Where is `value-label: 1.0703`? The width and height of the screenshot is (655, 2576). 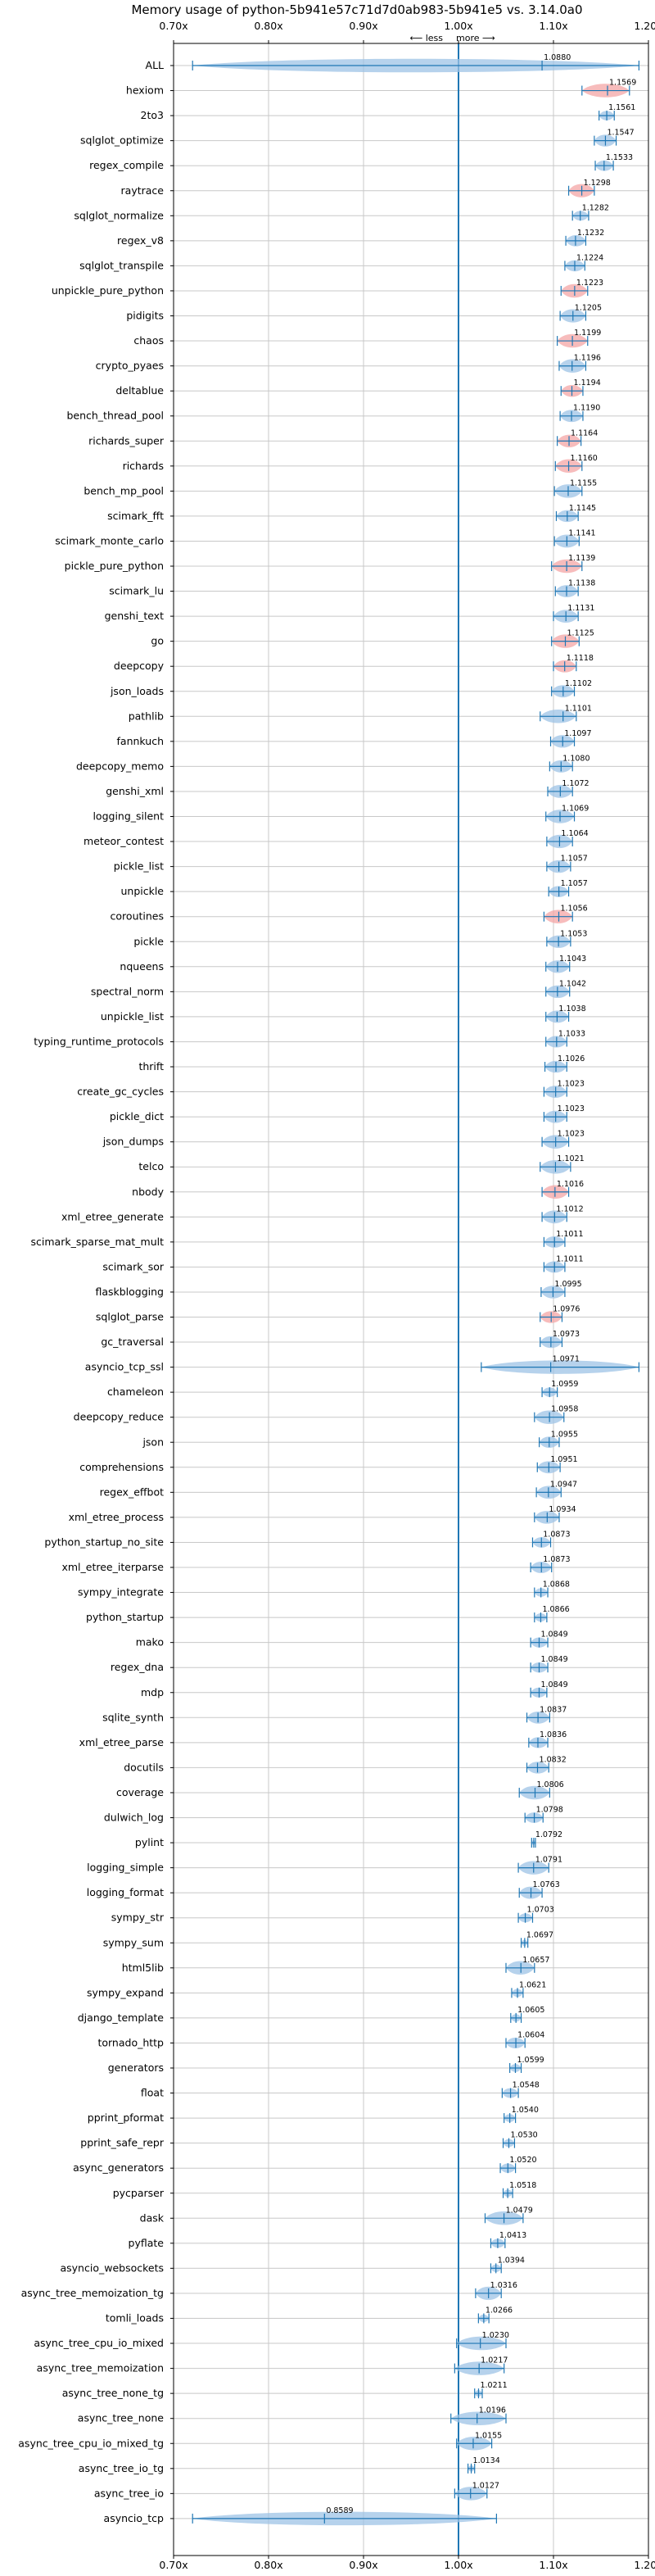 value-label: 1.0703 is located at coordinates (540, 1911).